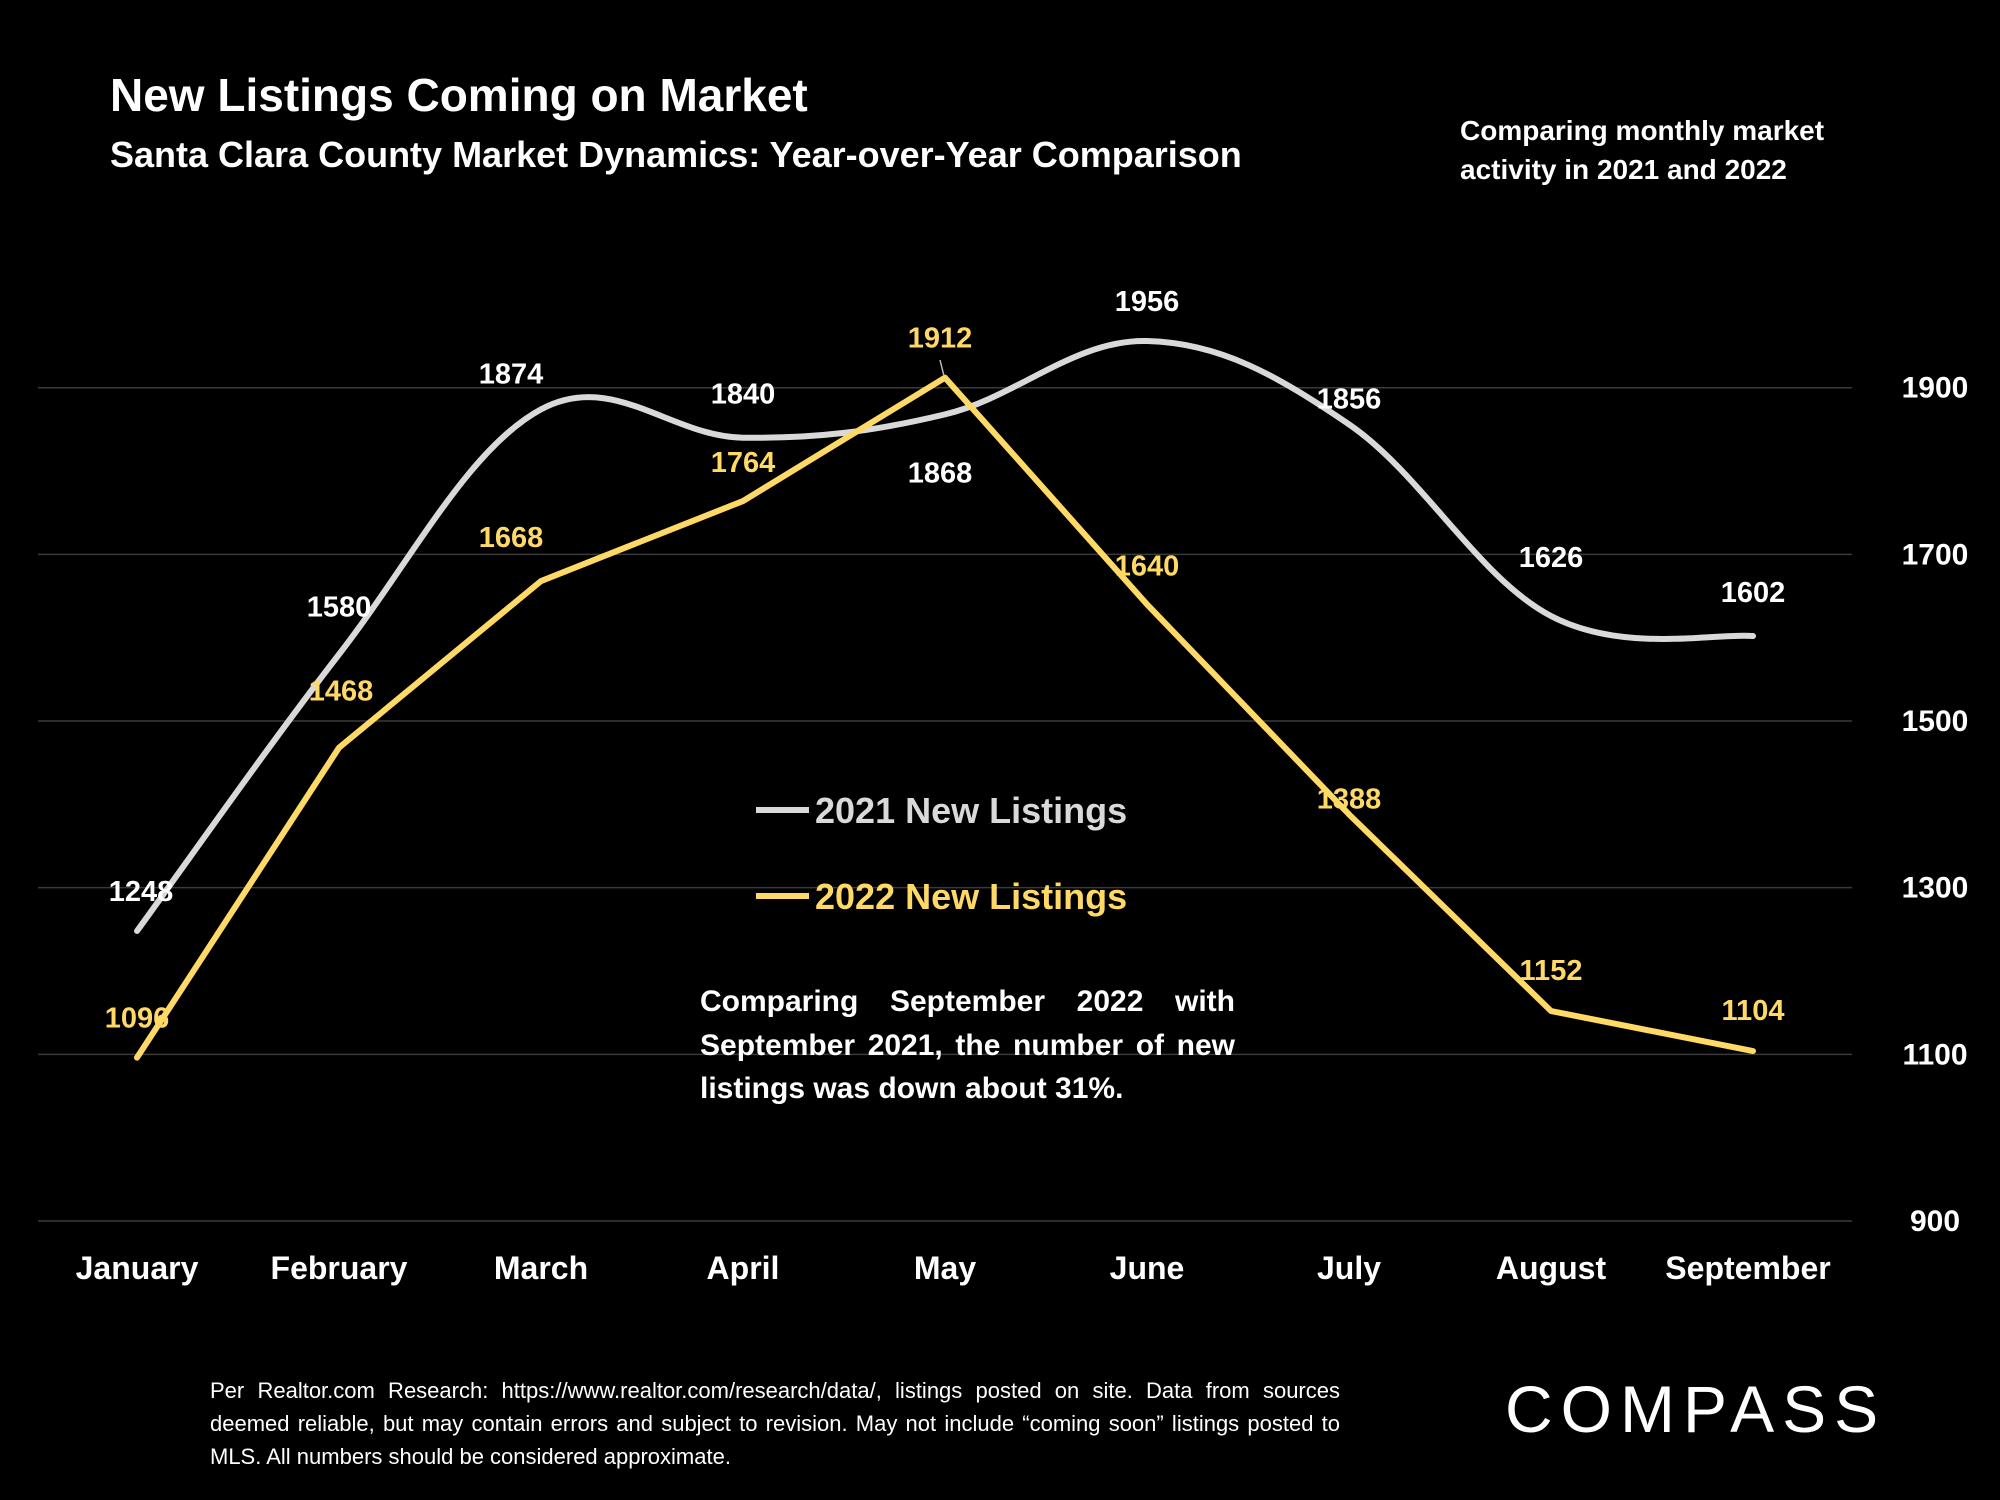 This screenshot has width=2000, height=1500. I want to click on data-label: 1764, so click(743, 463).